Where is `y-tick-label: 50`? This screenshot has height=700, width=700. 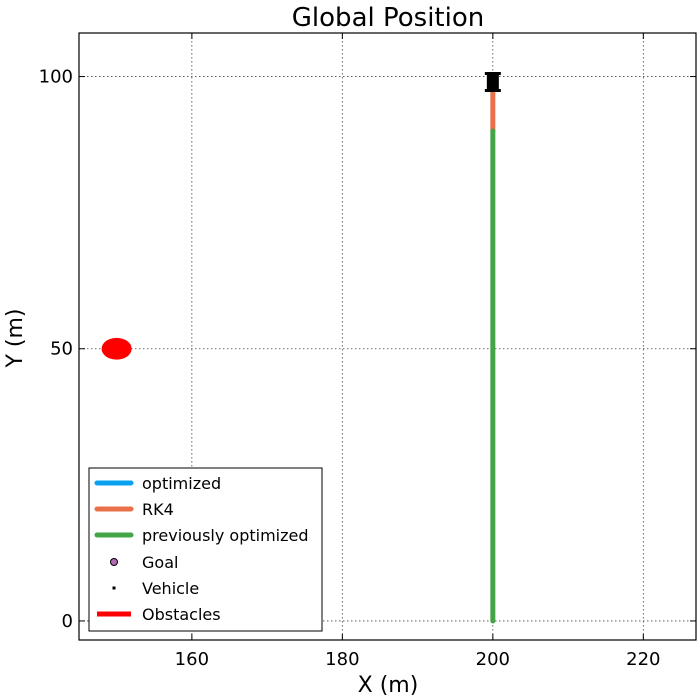
y-tick-label: 50 is located at coordinates (61, 349).